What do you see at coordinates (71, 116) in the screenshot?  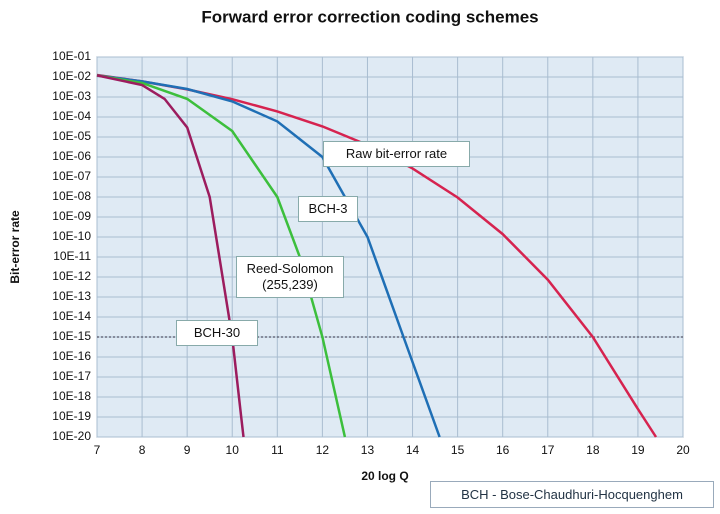 I see `y-tick-label: 10E-04` at bounding box center [71, 116].